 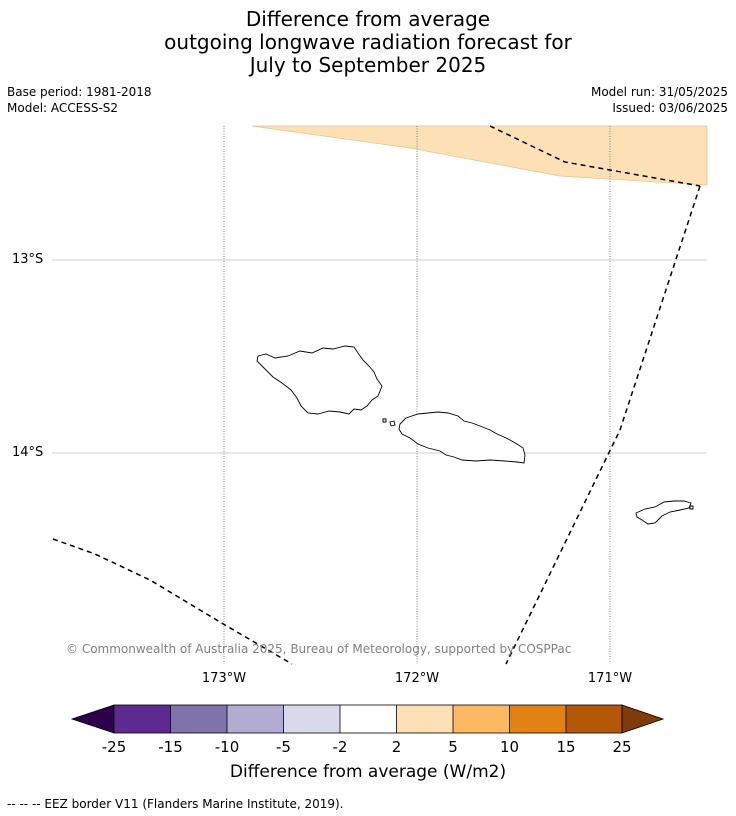 What do you see at coordinates (610, 678) in the screenshot?
I see `lon-label-171w: 171°W` at bounding box center [610, 678].